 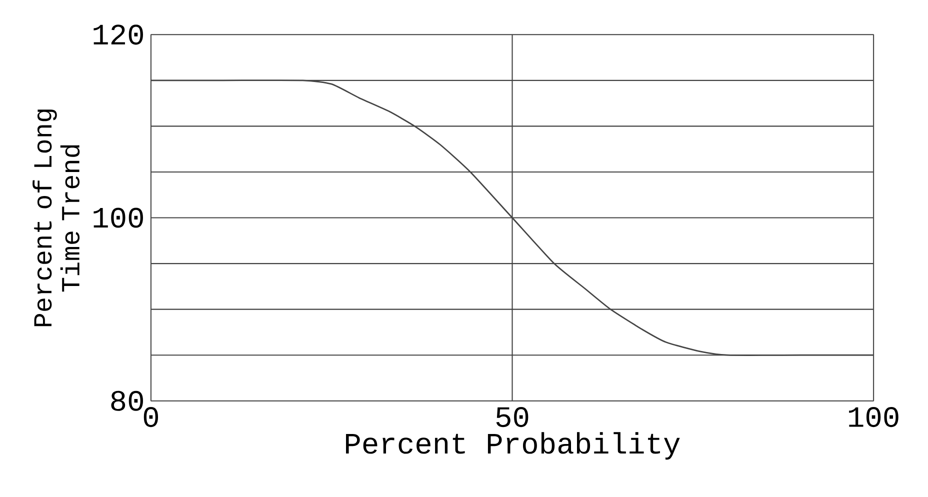 What do you see at coordinates (118, 218) in the screenshot?
I see `y-tick-label: 100` at bounding box center [118, 218].